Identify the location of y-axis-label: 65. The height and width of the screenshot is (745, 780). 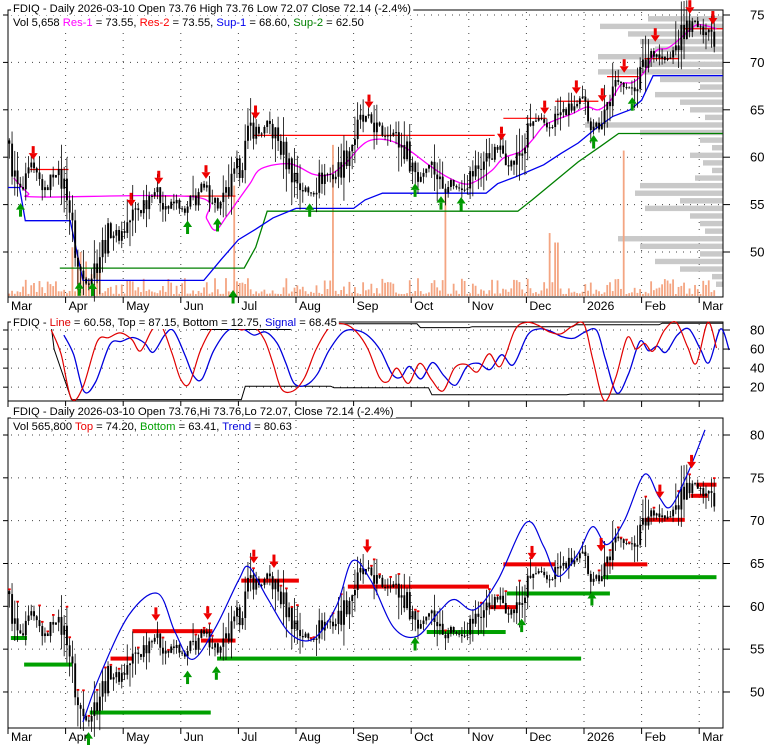
(757, 563).